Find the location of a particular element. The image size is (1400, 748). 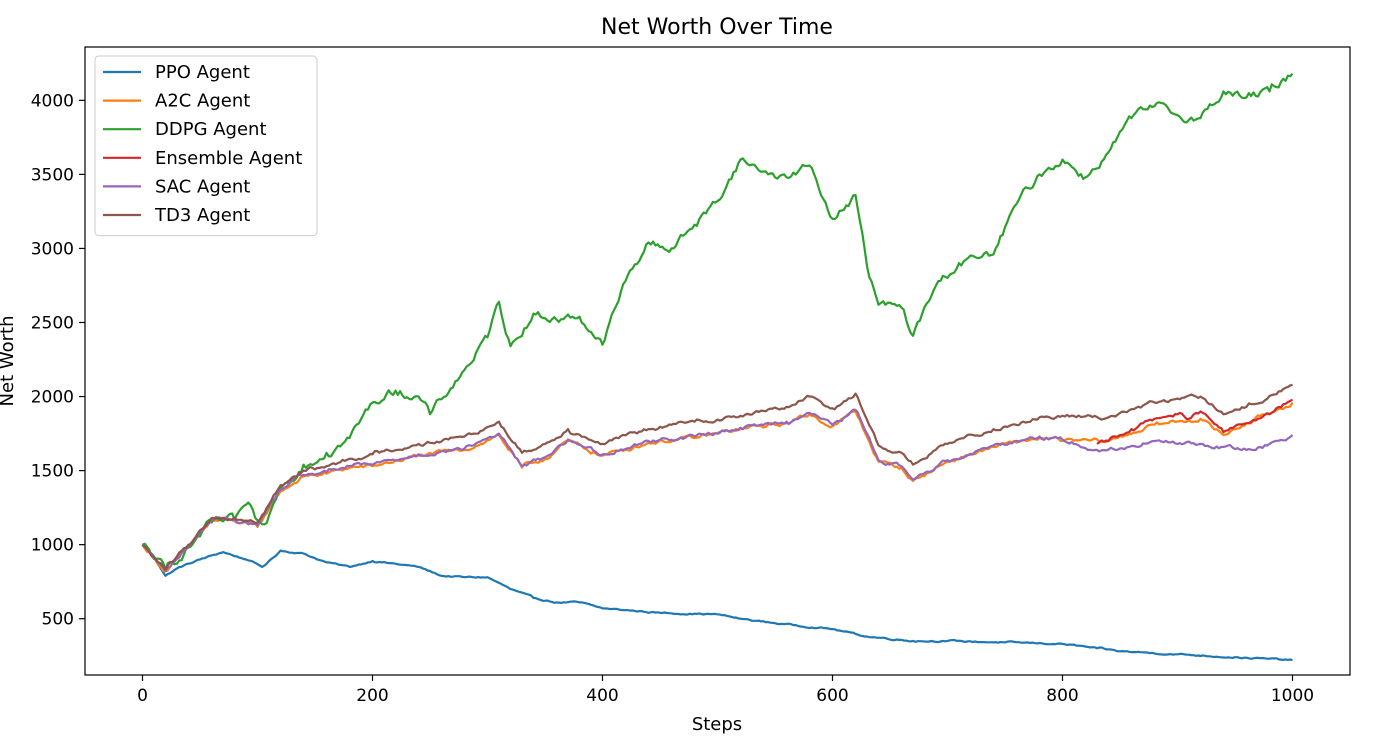

y-tick-label: 4000 is located at coordinates (52, 101).